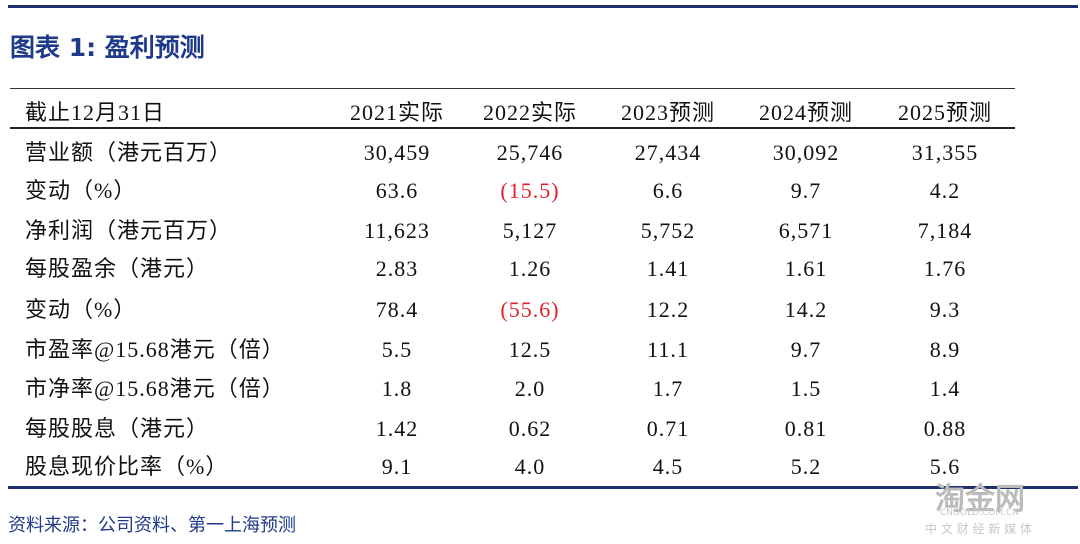 The width and height of the screenshot is (1080, 544). What do you see at coordinates (397, 190) in the screenshot?
I see `cell-value: 63.6` at bounding box center [397, 190].